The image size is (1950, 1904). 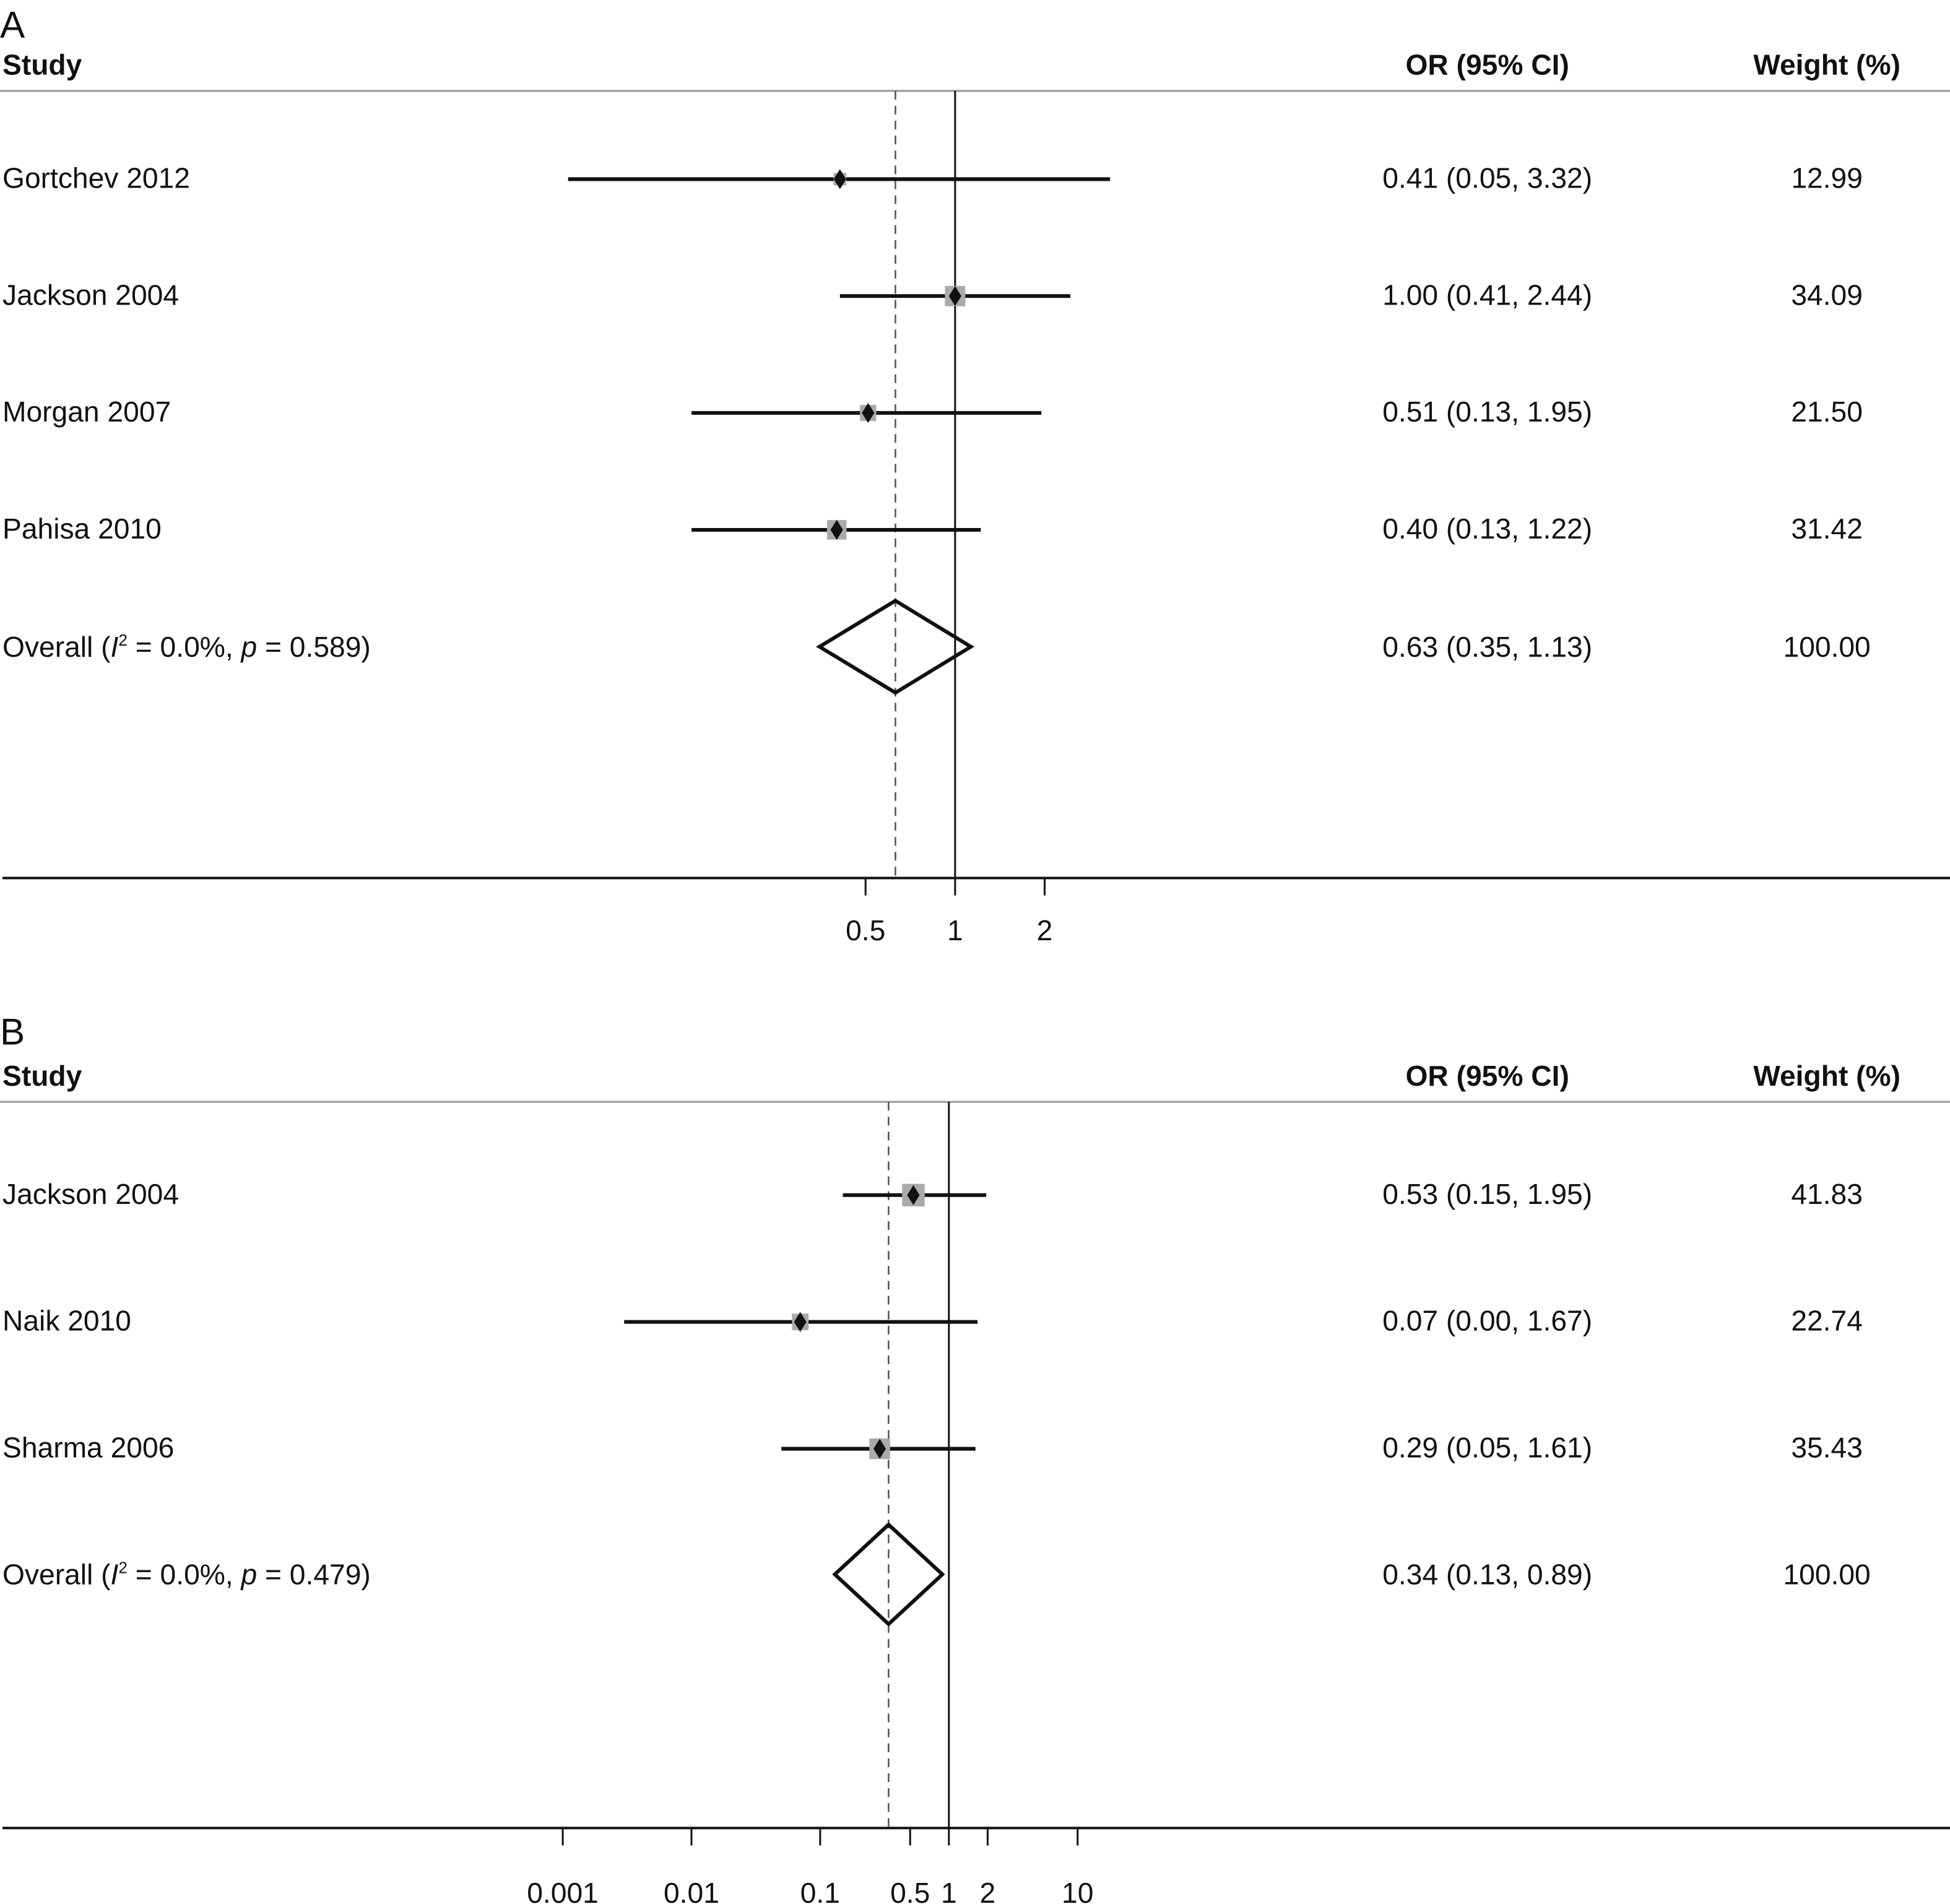 I want to click on study-weight: 34.09, so click(x=1827, y=295).